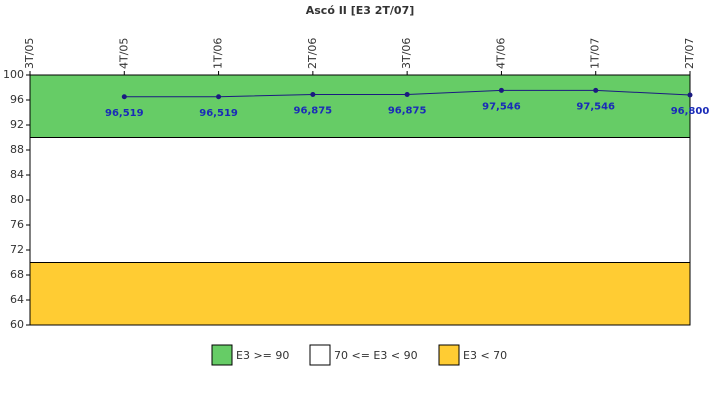 The height and width of the screenshot is (400, 720). Describe the element at coordinates (17, 149) in the screenshot. I see `y-tick-label: 88` at that location.